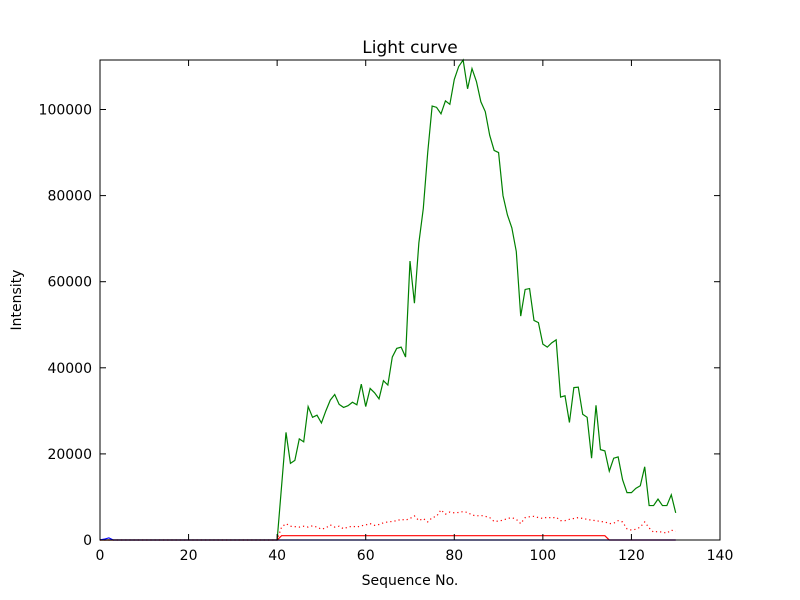  What do you see at coordinates (69, 369) in the screenshot?
I see `y-tick-label: 40000` at bounding box center [69, 369].